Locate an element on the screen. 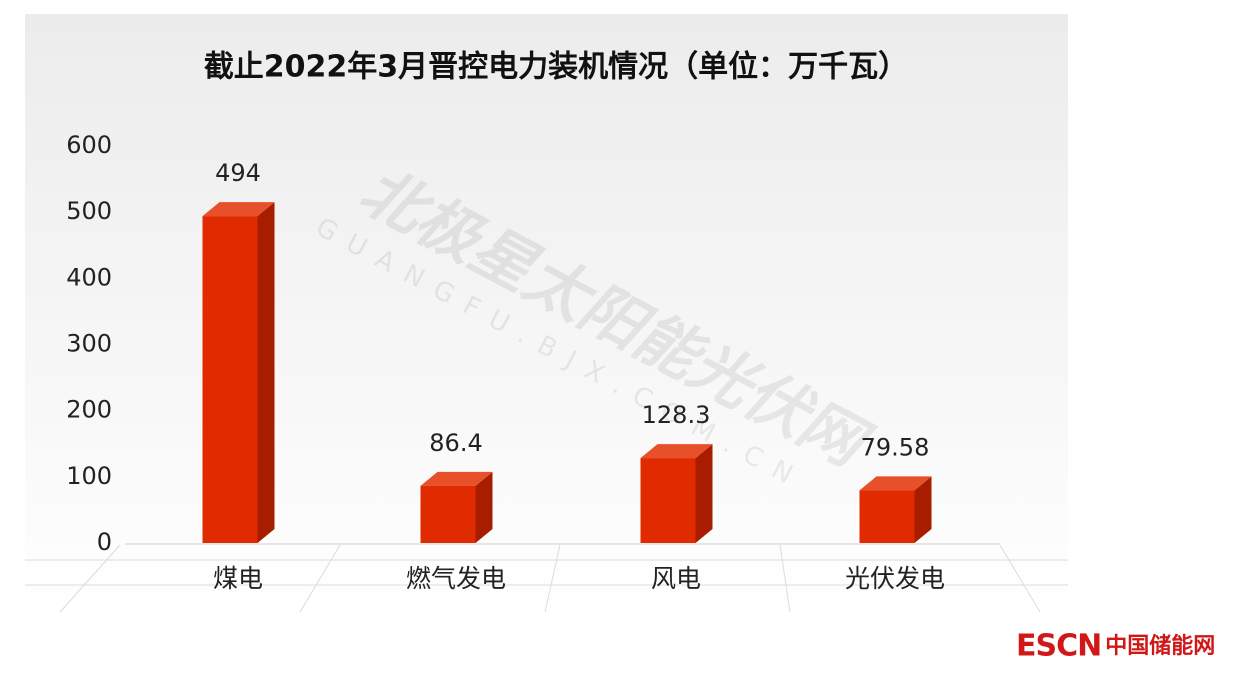 The image size is (1247, 680). y-tick-label: 100 is located at coordinates (89, 476).